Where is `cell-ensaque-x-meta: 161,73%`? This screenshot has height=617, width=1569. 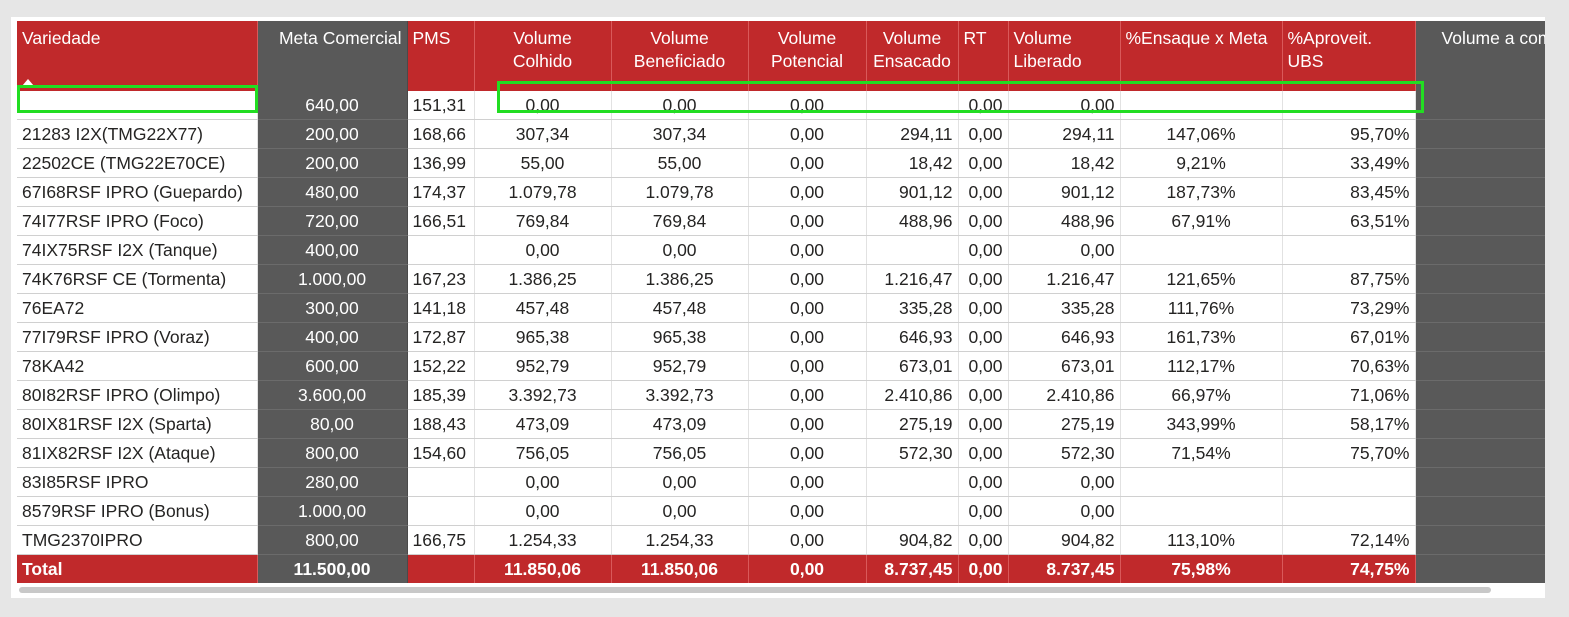 cell-ensaque-x-meta: 161,73% is located at coordinates (1201, 337).